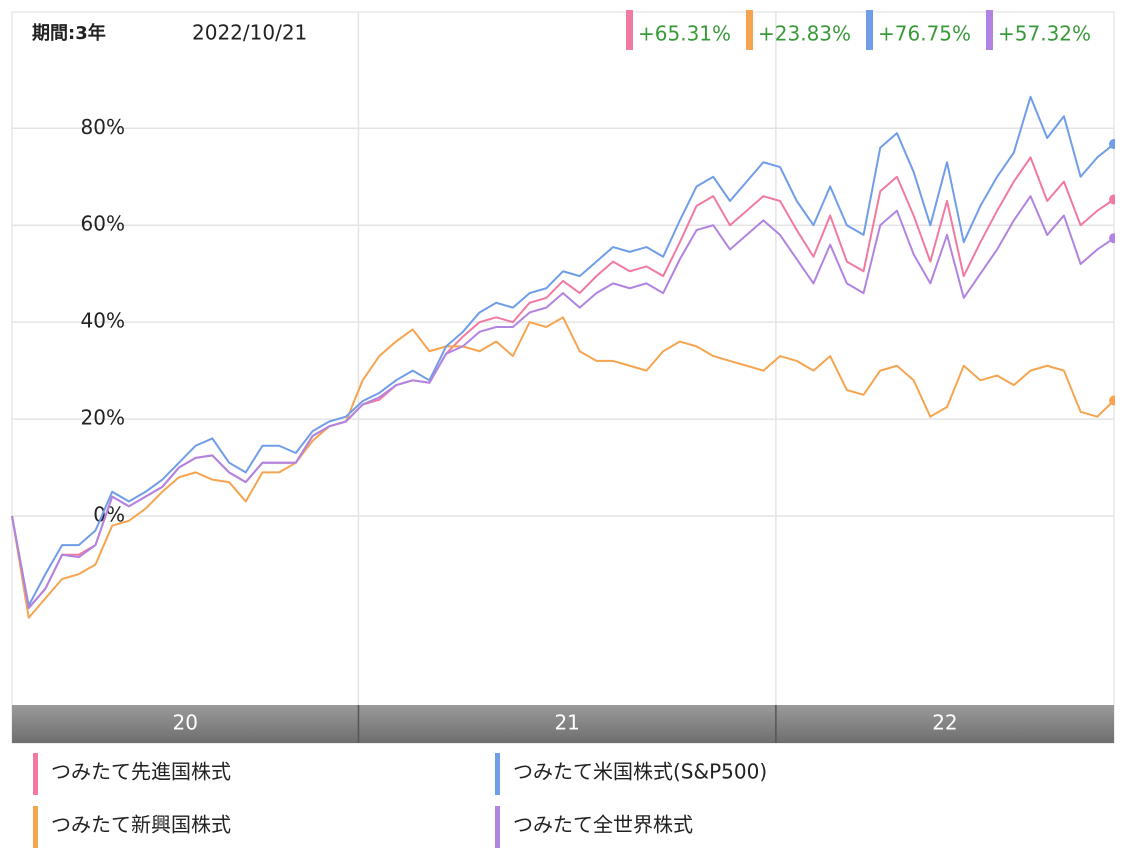  I want to click on change-label: +65.31%, so click(684, 34).